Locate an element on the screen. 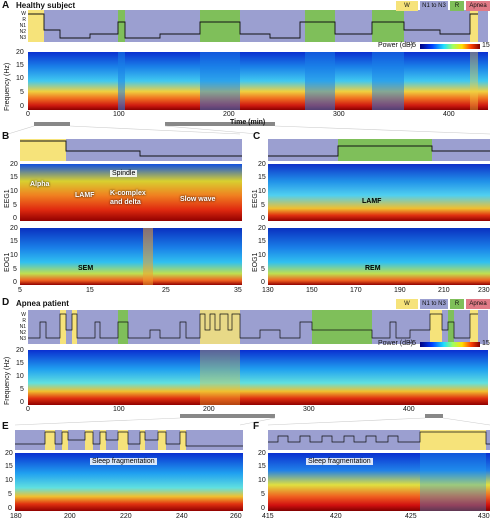 The image size is (500, 524). power-label-d: Power (dB) is located at coordinates (396, 343).